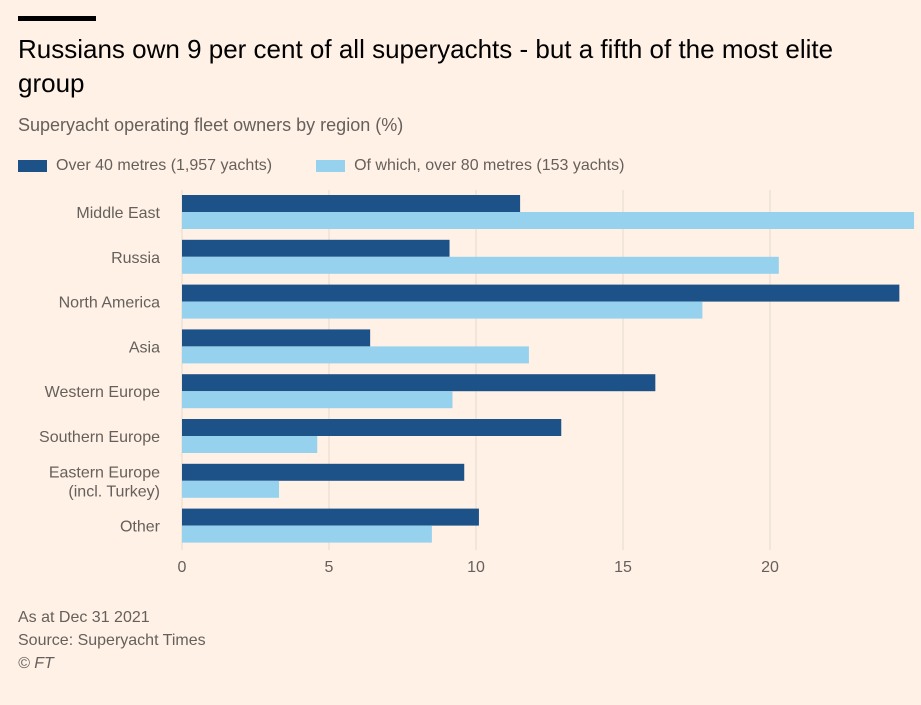  What do you see at coordinates (144, 347) in the screenshot?
I see `category-label-3: Asia` at bounding box center [144, 347].